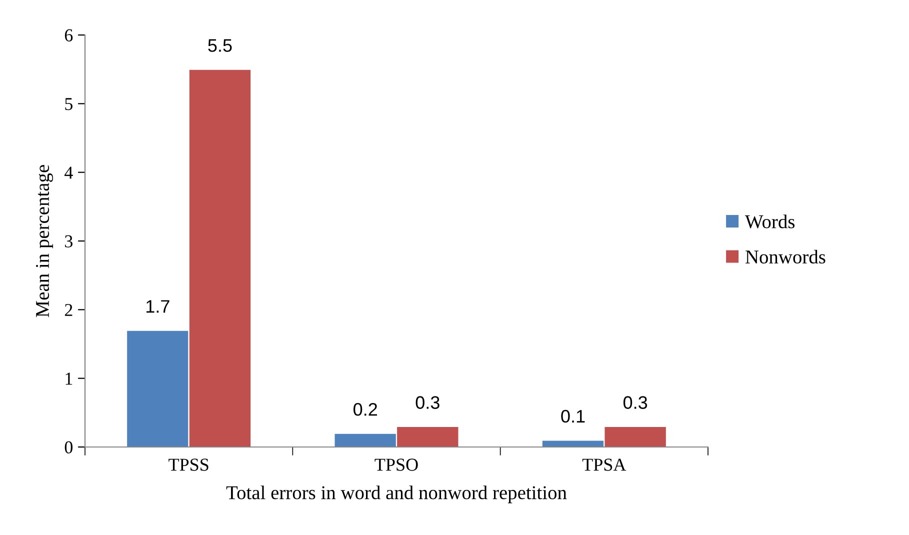 The width and height of the screenshot is (909, 535). What do you see at coordinates (158, 306) in the screenshot?
I see `data-label: 1.7` at bounding box center [158, 306].